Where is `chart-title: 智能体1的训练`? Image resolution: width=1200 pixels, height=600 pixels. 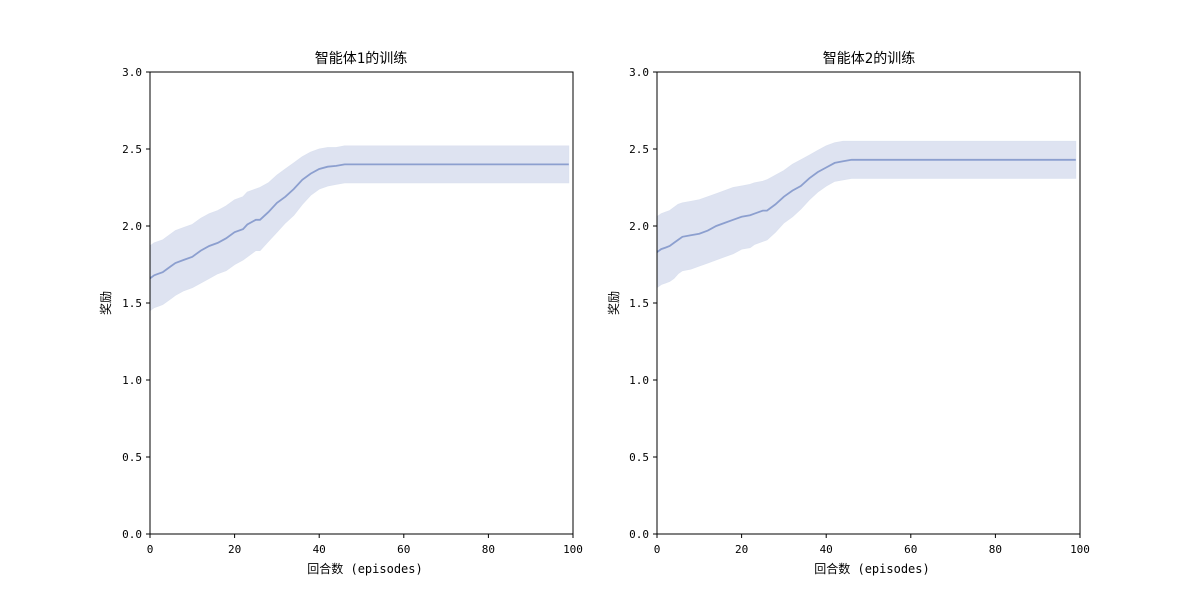
chart-title: 智能体1的训练 is located at coordinates (361, 59).